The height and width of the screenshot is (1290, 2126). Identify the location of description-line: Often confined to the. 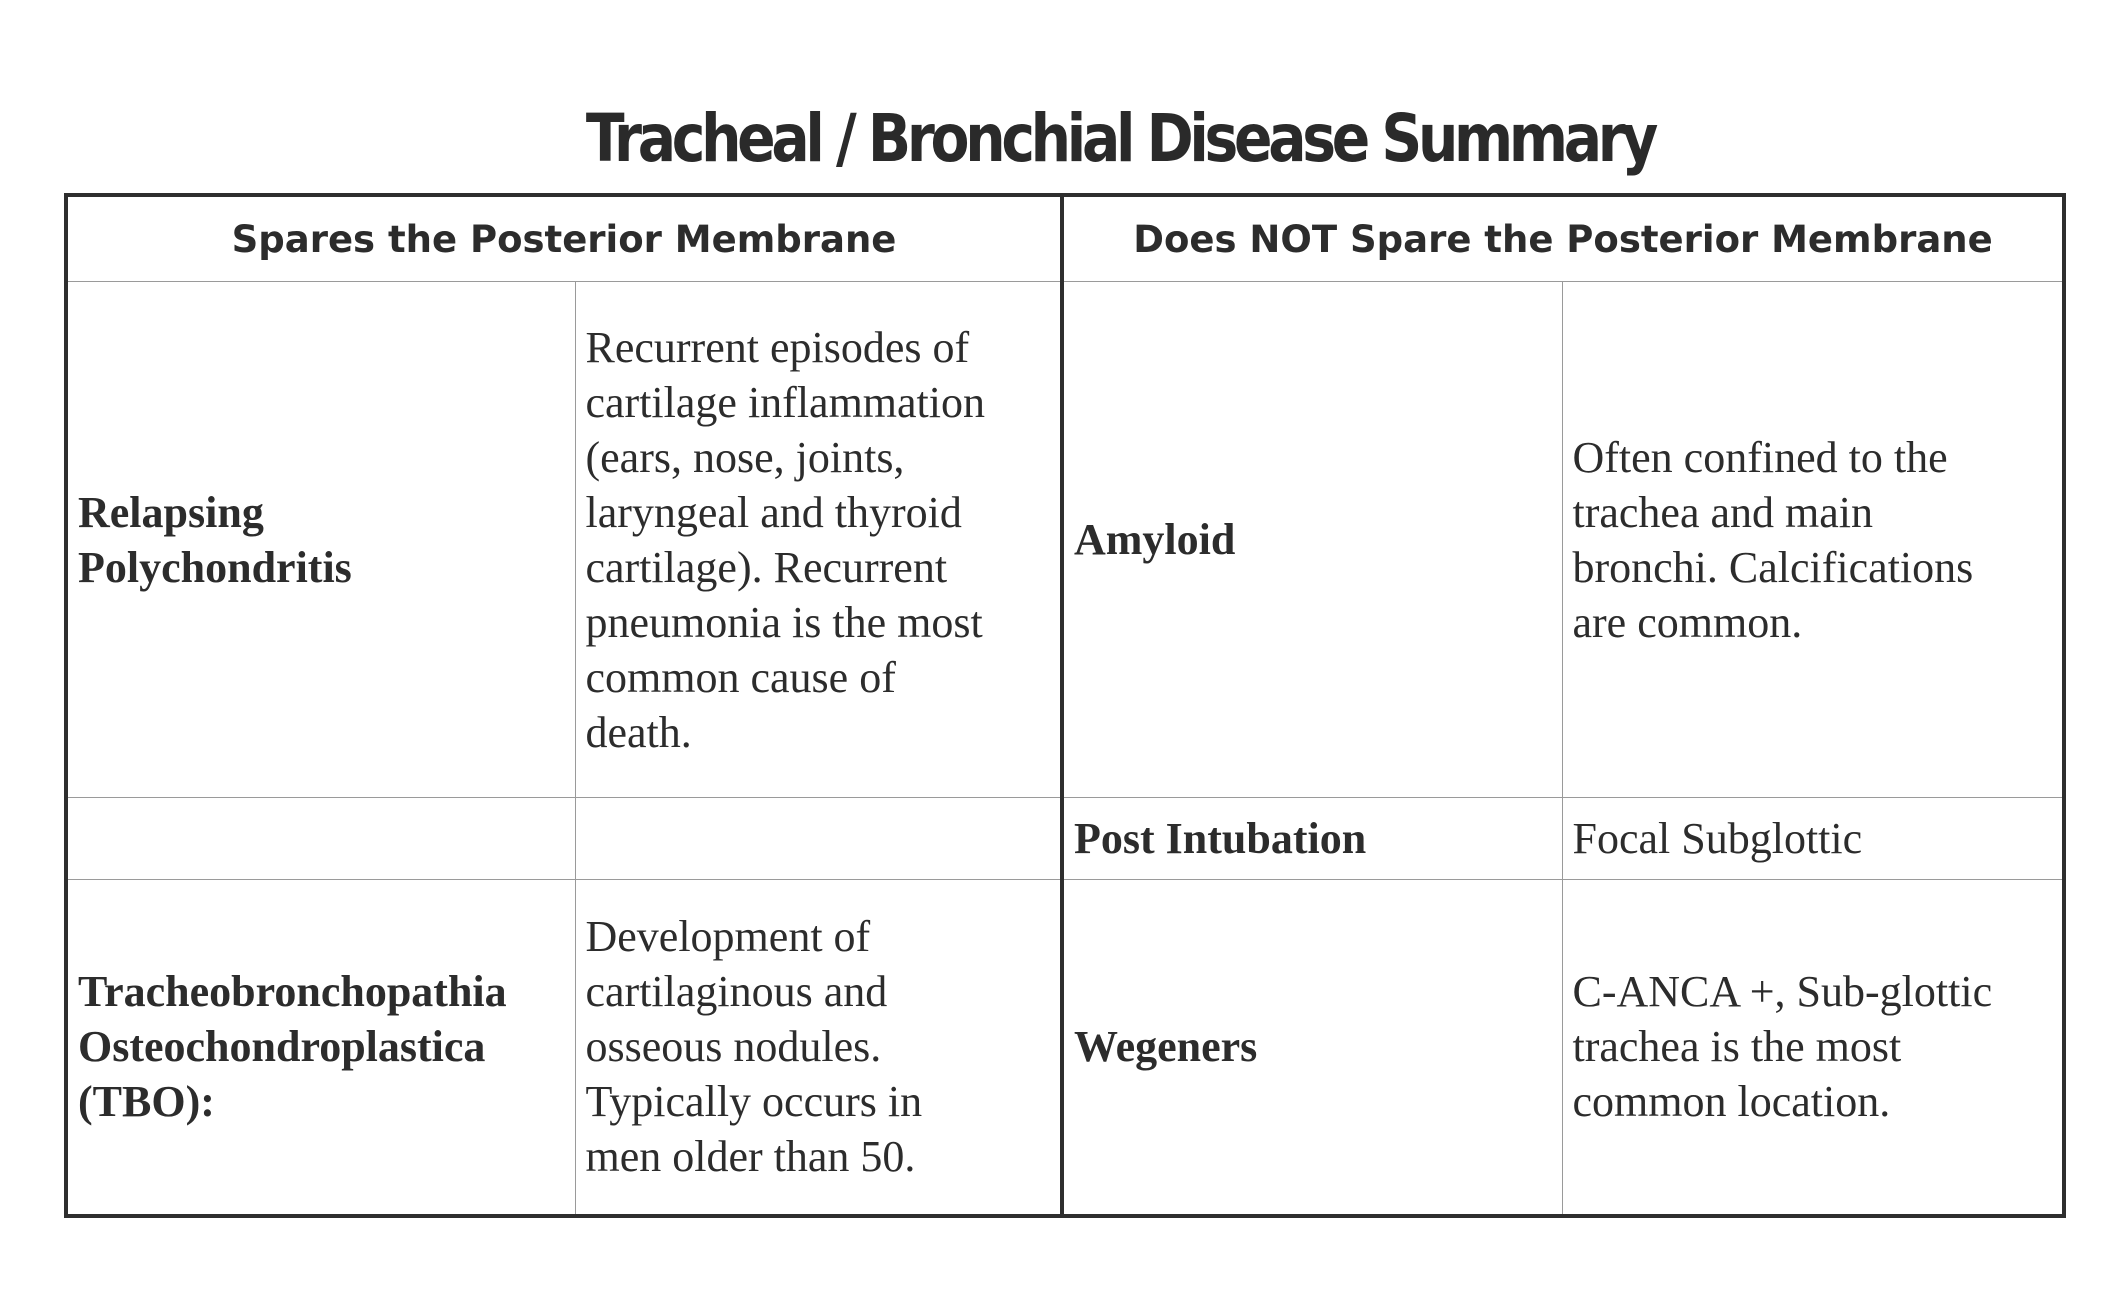
(1760, 457).